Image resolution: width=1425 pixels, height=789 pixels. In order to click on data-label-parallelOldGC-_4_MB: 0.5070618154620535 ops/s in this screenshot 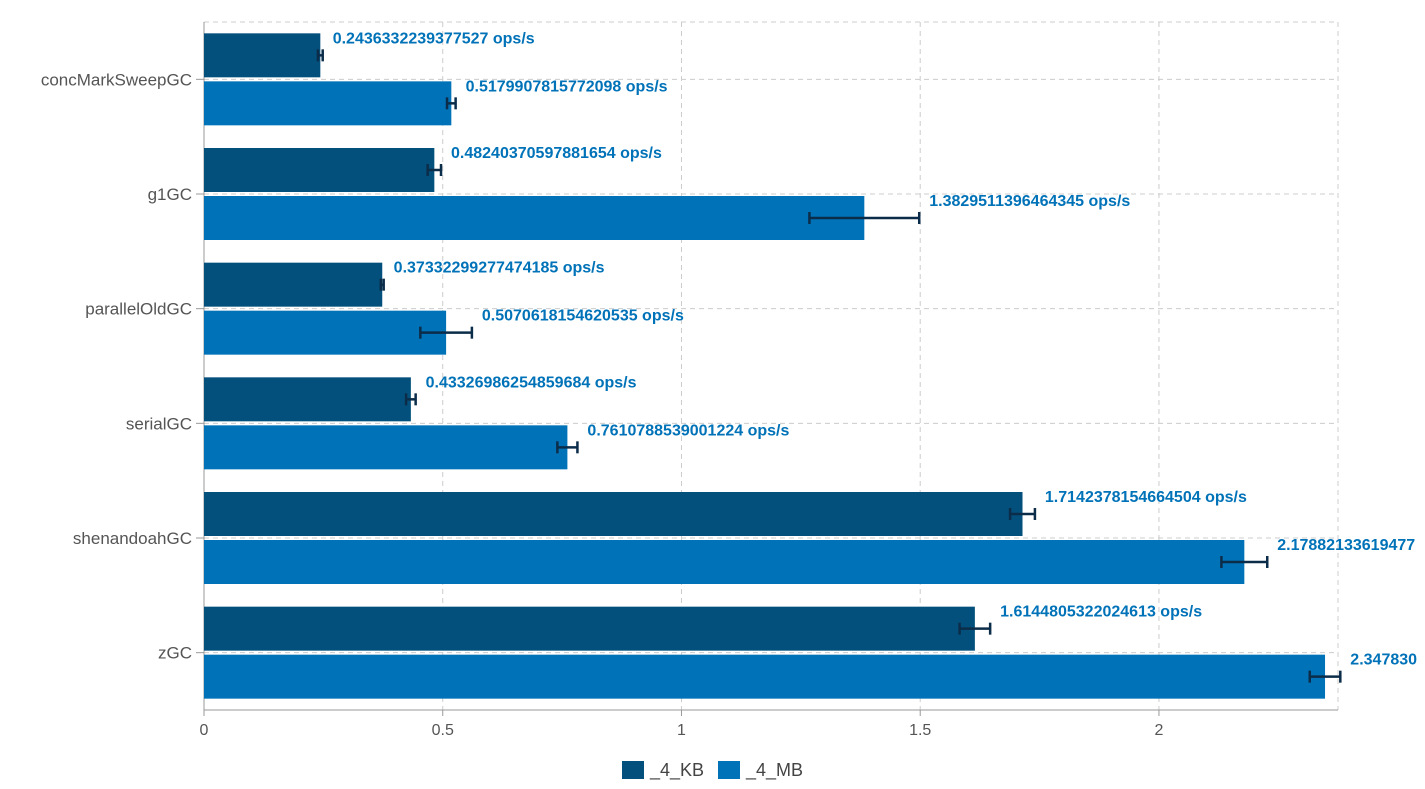, I will do `click(583, 316)`.